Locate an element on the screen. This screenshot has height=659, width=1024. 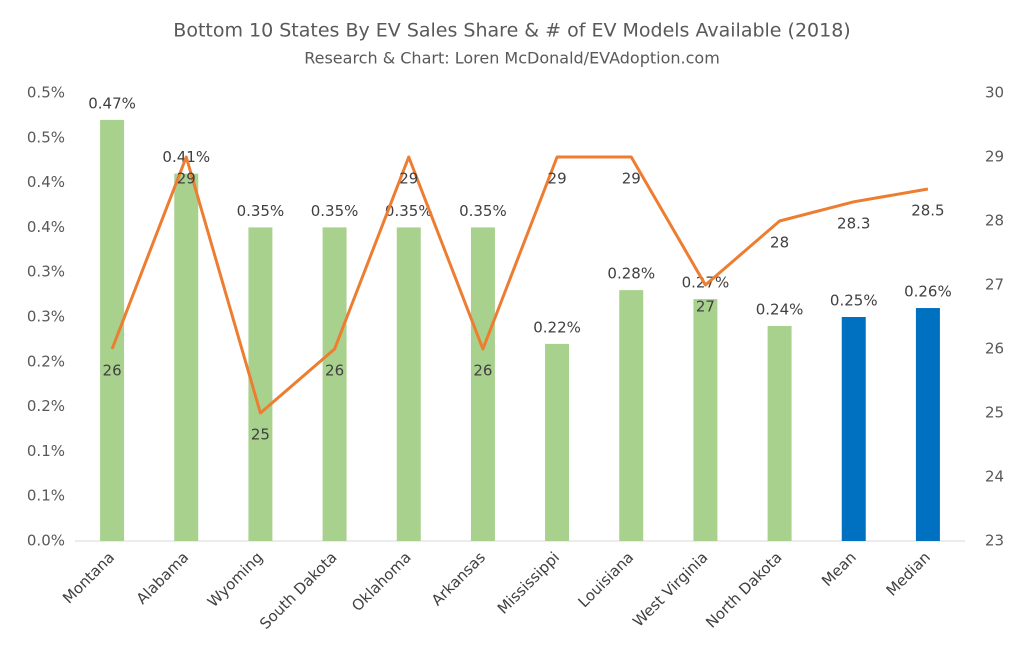
line-value-label: 25 is located at coordinates (260, 435).